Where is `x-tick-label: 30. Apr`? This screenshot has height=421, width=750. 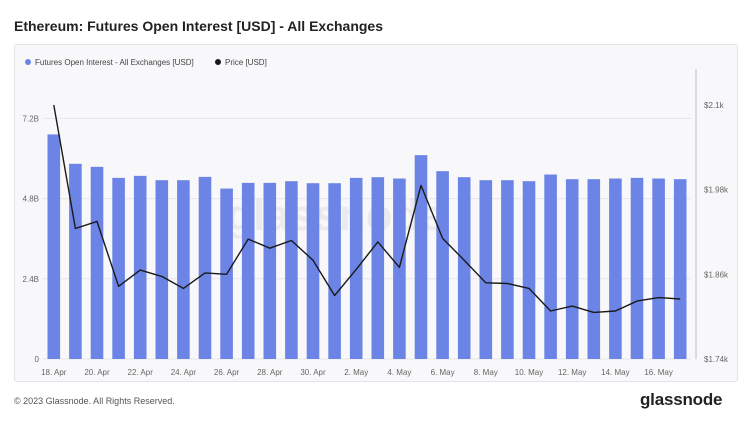
x-tick-label: 30. Apr is located at coordinates (313, 372).